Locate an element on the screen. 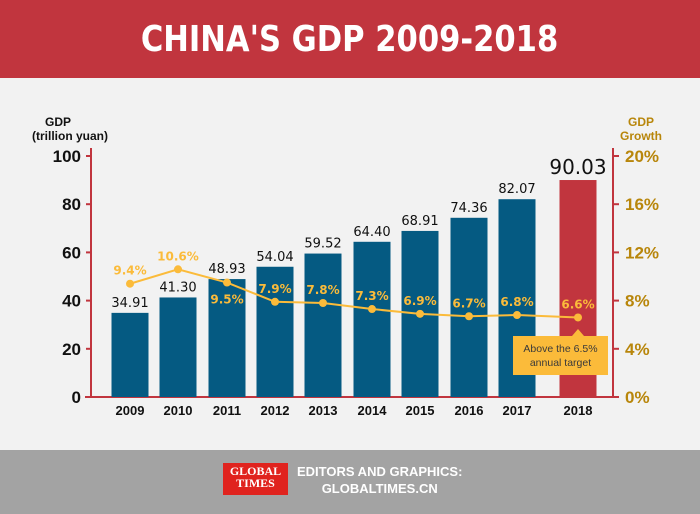  credit-line-1: EDITORS AND GRAPHICS: is located at coordinates (380, 471).